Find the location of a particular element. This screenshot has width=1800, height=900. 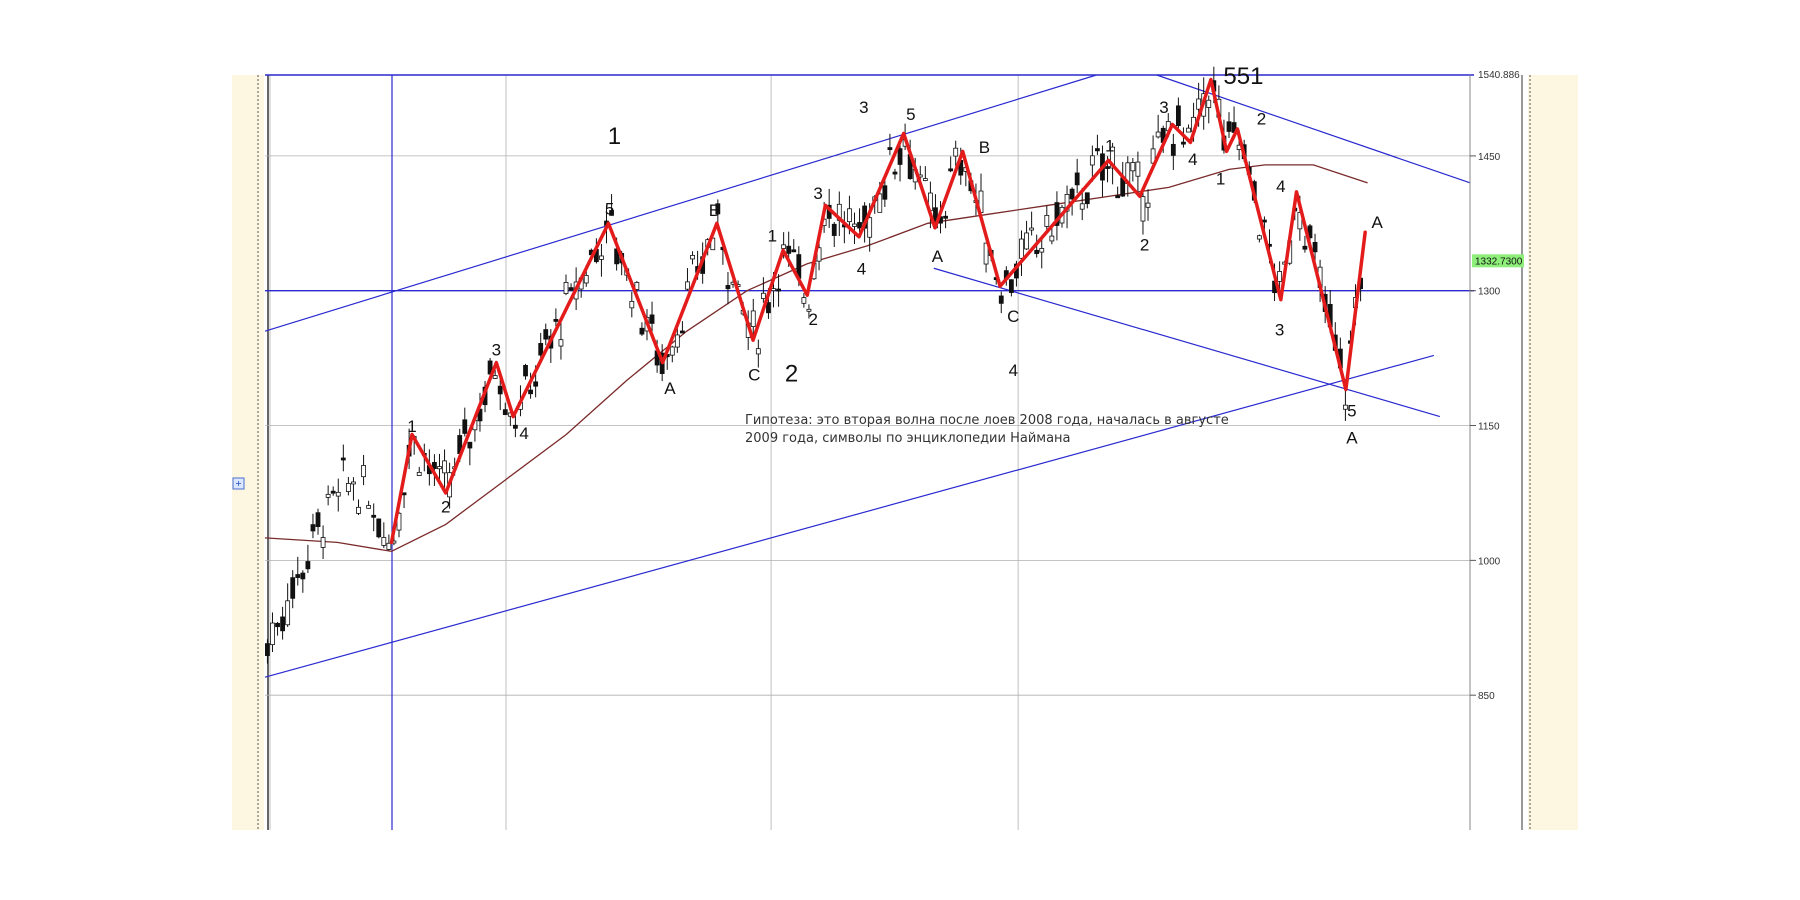

wave-label-12: 2 is located at coordinates (813, 319).